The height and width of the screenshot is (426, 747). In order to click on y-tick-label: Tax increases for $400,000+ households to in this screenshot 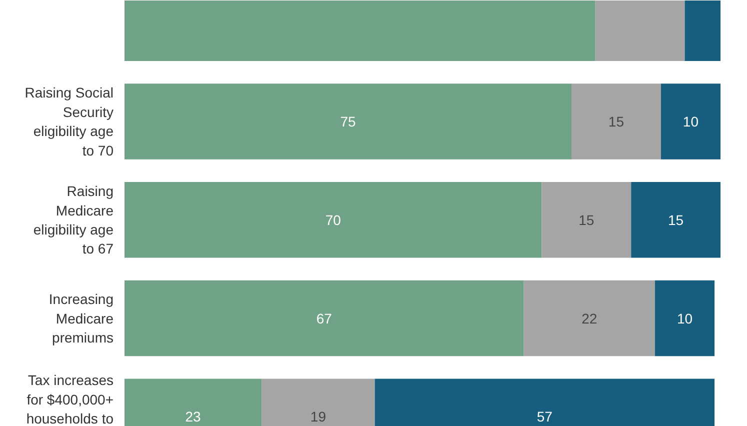, I will do `click(70, 399)`.